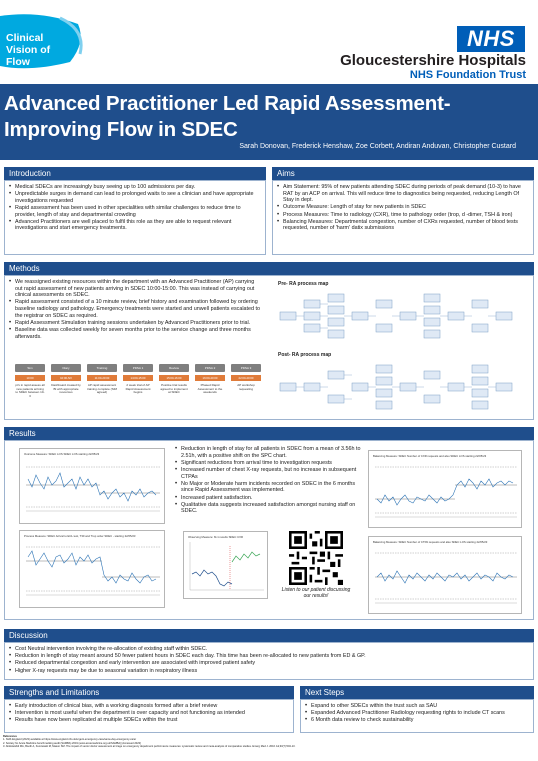 This screenshot has height=761, width=538. What do you see at coordinates (305, 355) in the screenshot?
I see `post-ra-map-label: Post- RA process map` at bounding box center [305, 355].